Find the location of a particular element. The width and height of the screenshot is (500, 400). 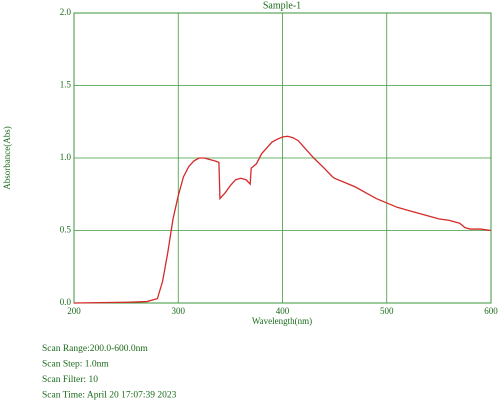

y-tick-label: 0.5 is located at coordinates (66, 230).